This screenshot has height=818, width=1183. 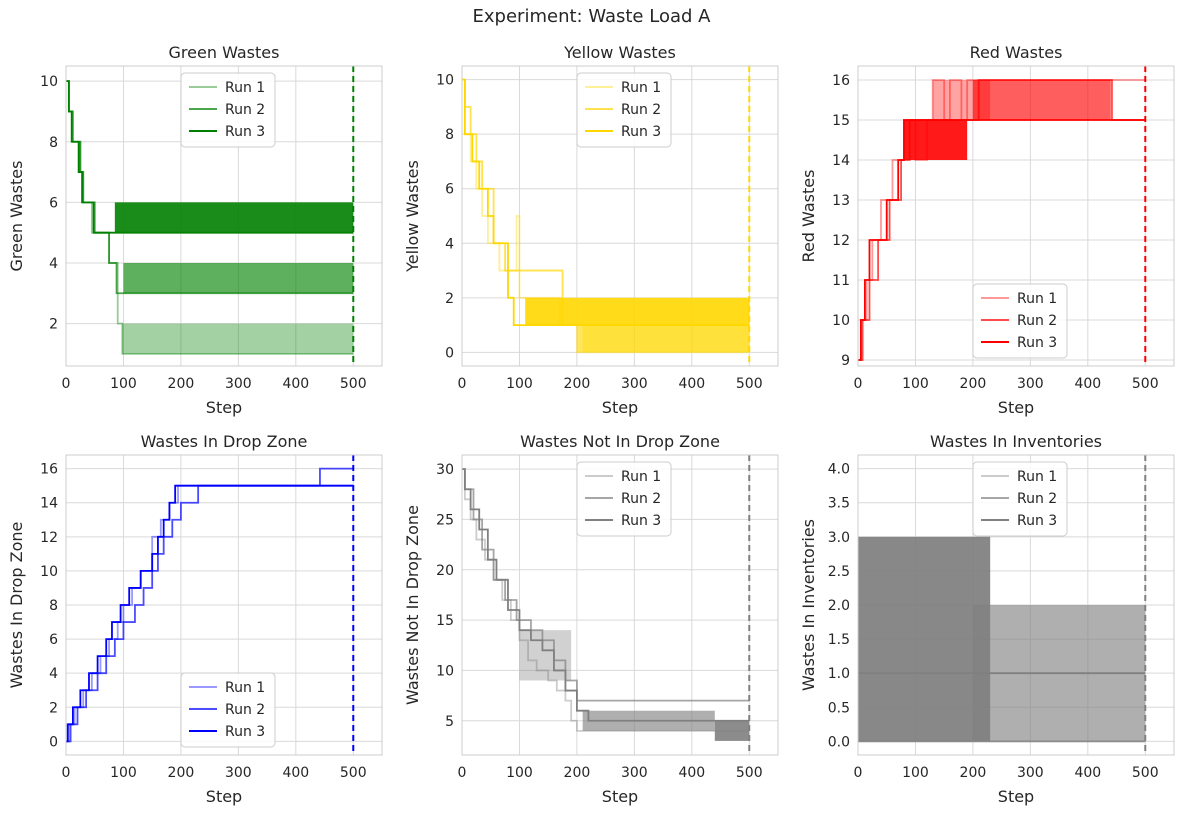 What do you see at coordinates (224, 441) in the screenshot?
I see `chart-title: Wastes In Drop Zone` at bounding box center [224, 441].